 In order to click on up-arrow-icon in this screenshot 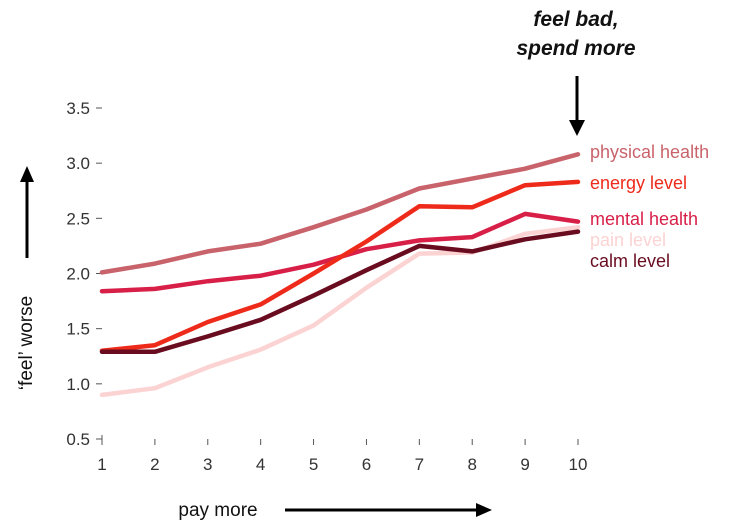, I will do `click(27, 212)`.